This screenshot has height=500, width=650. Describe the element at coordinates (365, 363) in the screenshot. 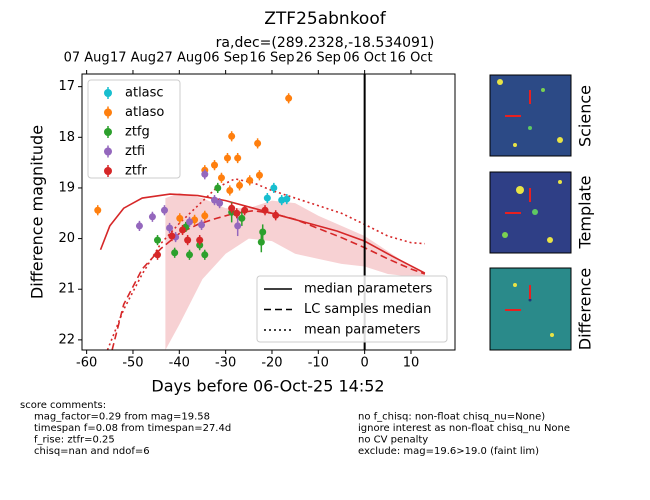

I see `x-tick-label: 0` at that location.